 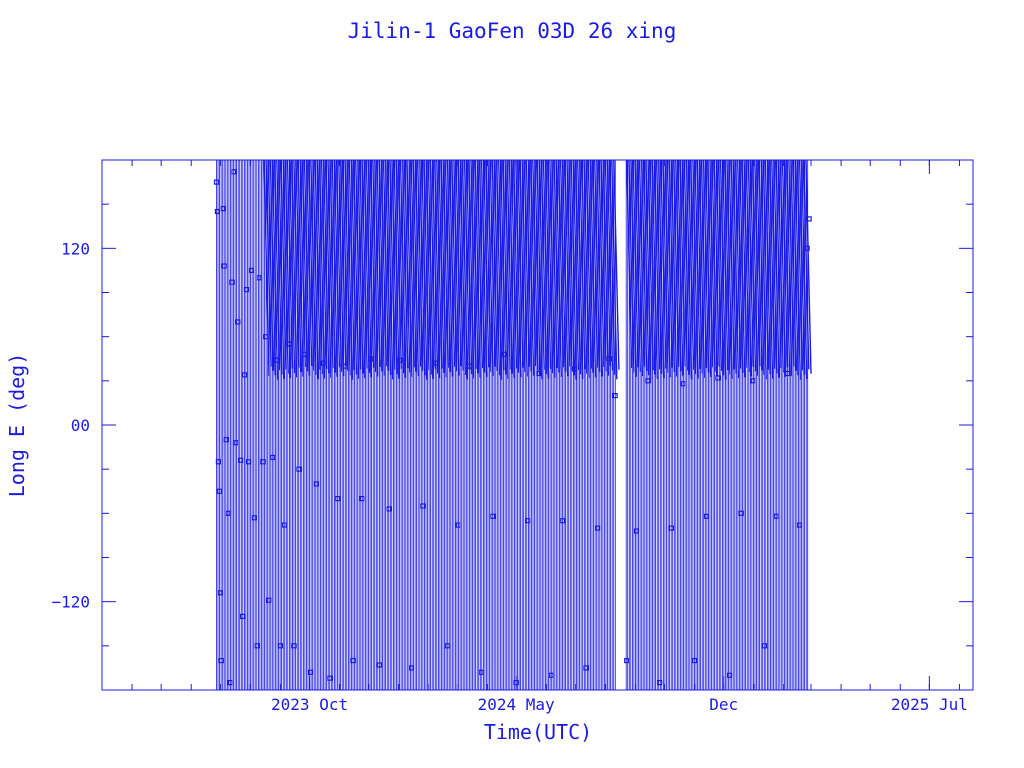 I want to click on chart-title: Jilin-1 GaoFen 03D 26 xing, so click(x=512, y=31).